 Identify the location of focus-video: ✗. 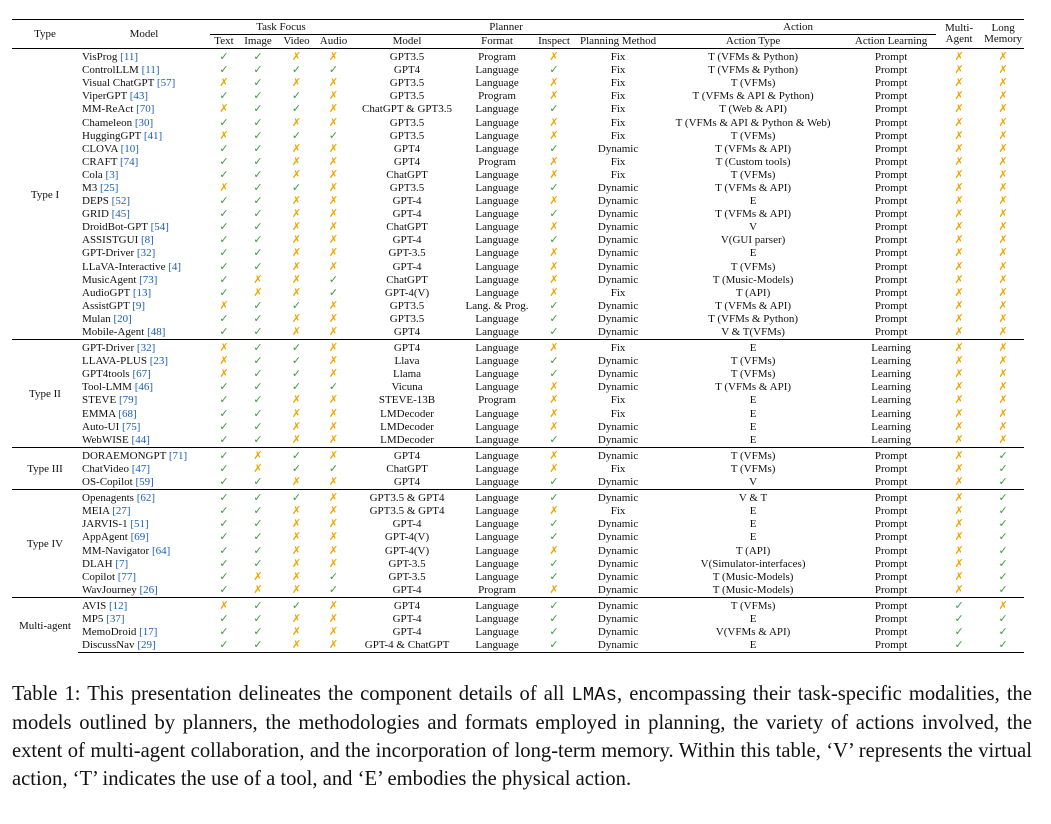
(296, 175).